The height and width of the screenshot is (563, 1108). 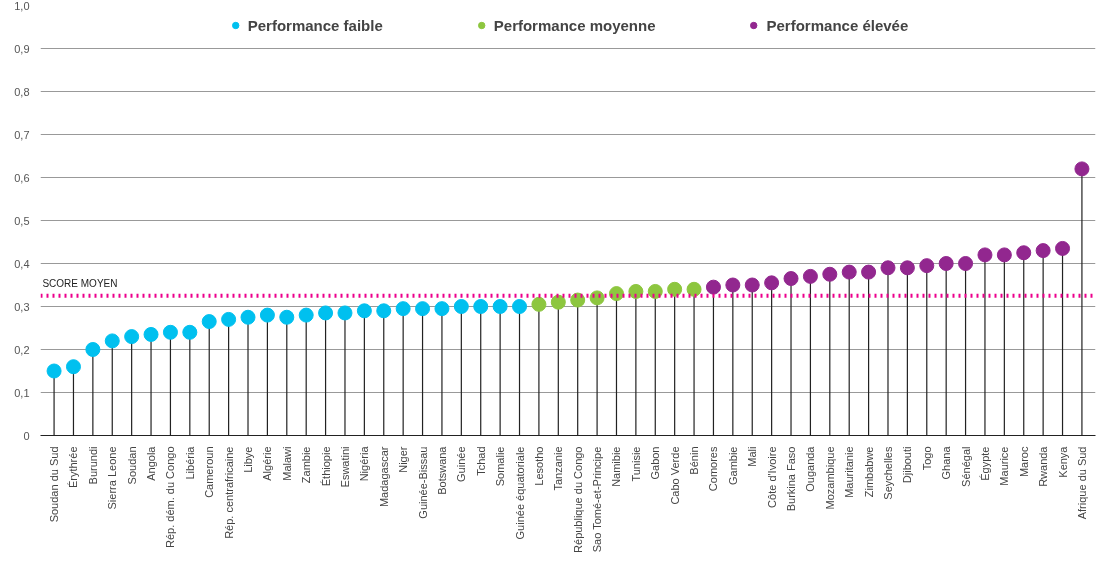 I want to click on x-tick-label: Guinée équatoriale, so click(x=519, y=493).